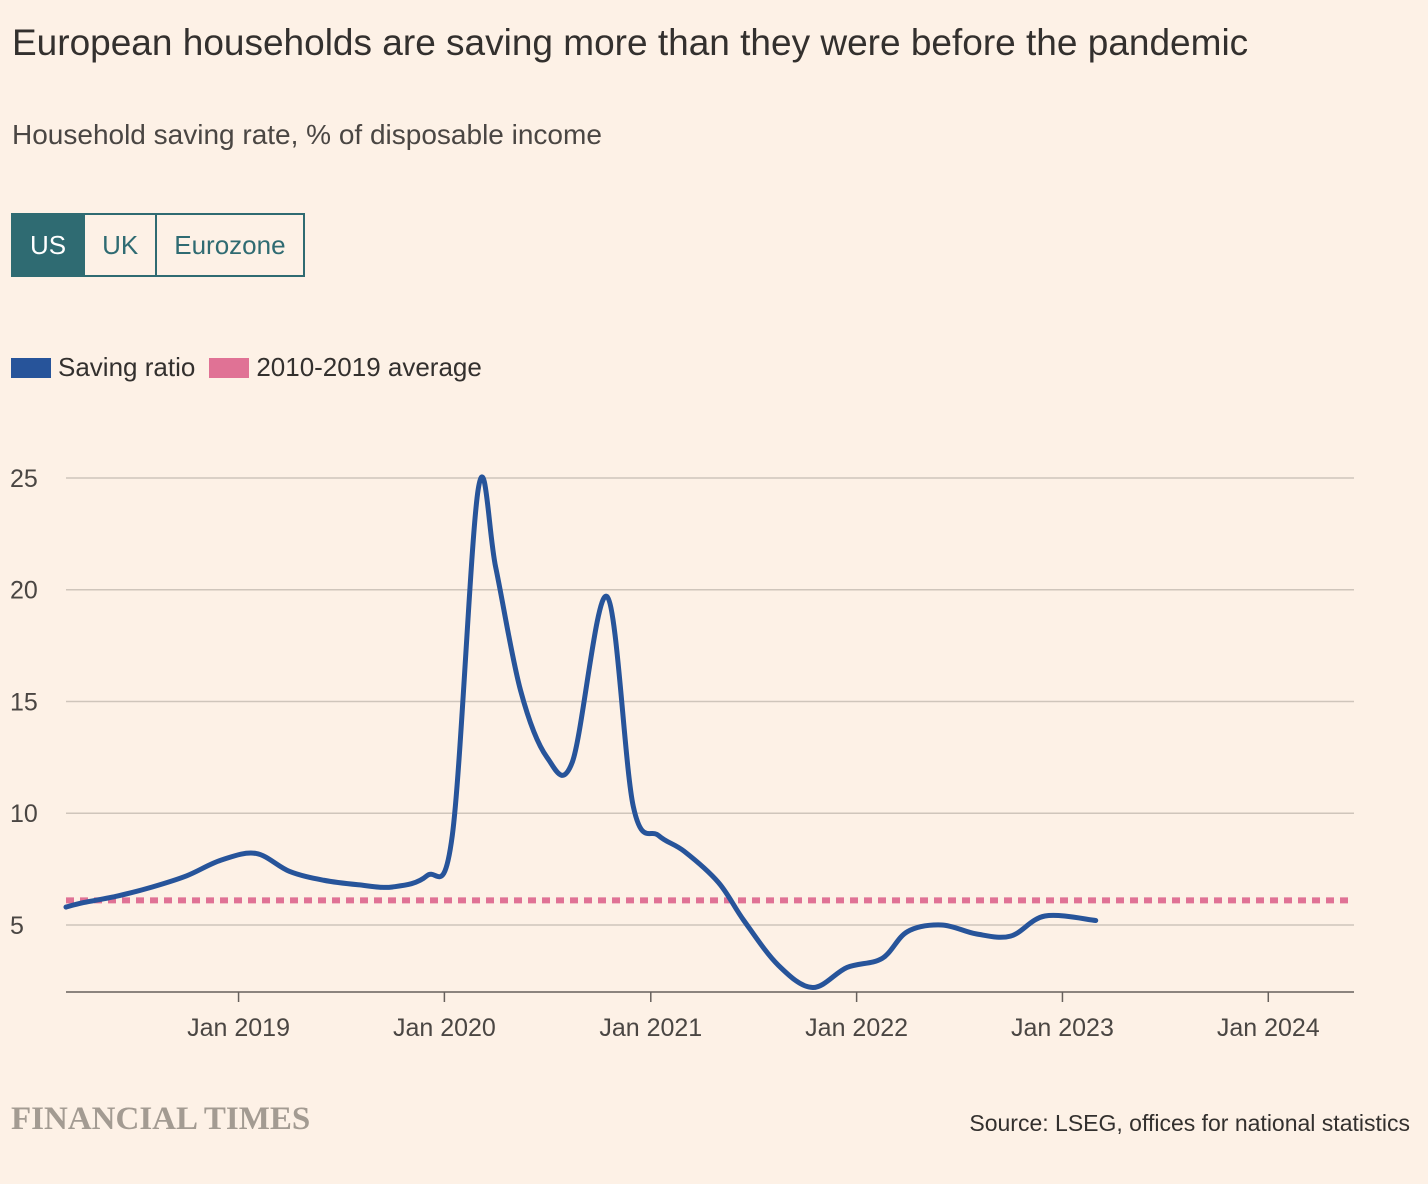  I want to click on x-tick-label-4: Jan 2023, so click(1062, 1028).